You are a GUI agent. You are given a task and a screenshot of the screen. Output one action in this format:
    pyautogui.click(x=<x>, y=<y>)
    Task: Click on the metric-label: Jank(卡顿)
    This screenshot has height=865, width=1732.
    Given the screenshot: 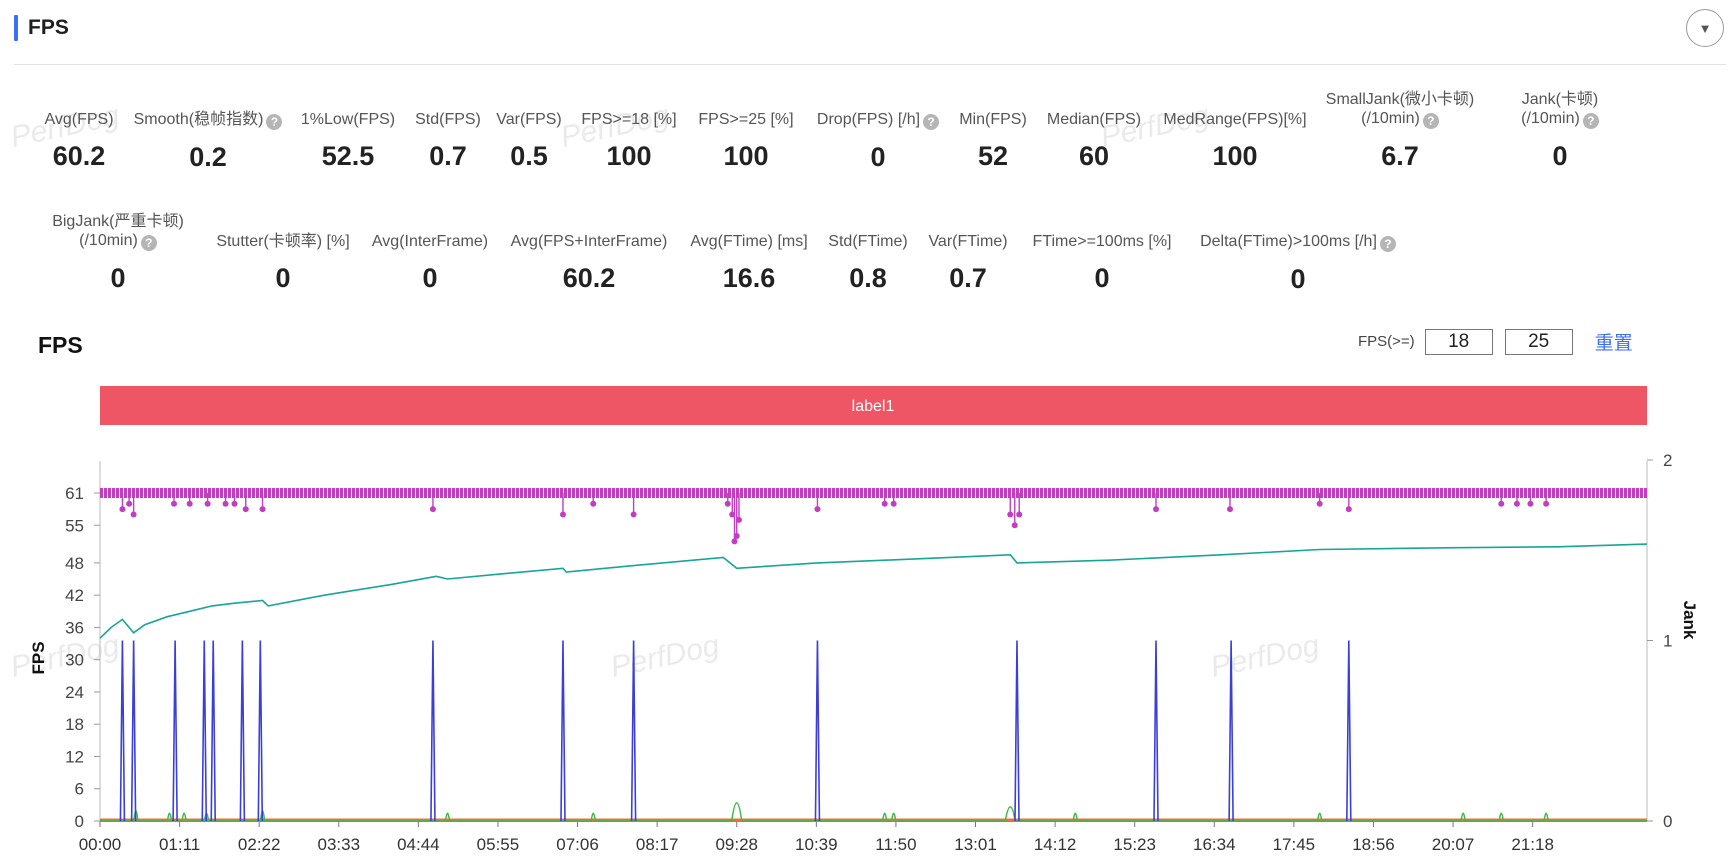 What is the action you would take?
    pyautogui.click(x=1560, y=99)
    